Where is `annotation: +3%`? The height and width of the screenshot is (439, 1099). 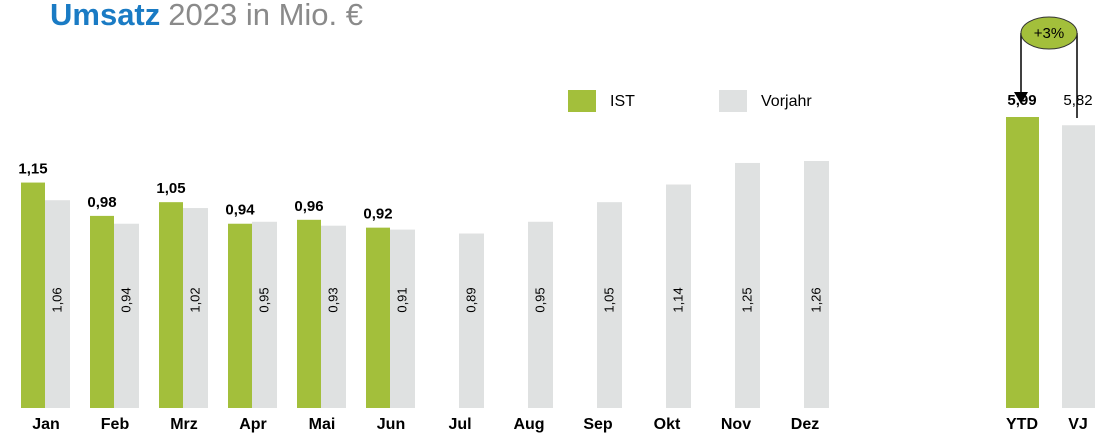 annotation: +3% is located at coordinates (1049, 33).